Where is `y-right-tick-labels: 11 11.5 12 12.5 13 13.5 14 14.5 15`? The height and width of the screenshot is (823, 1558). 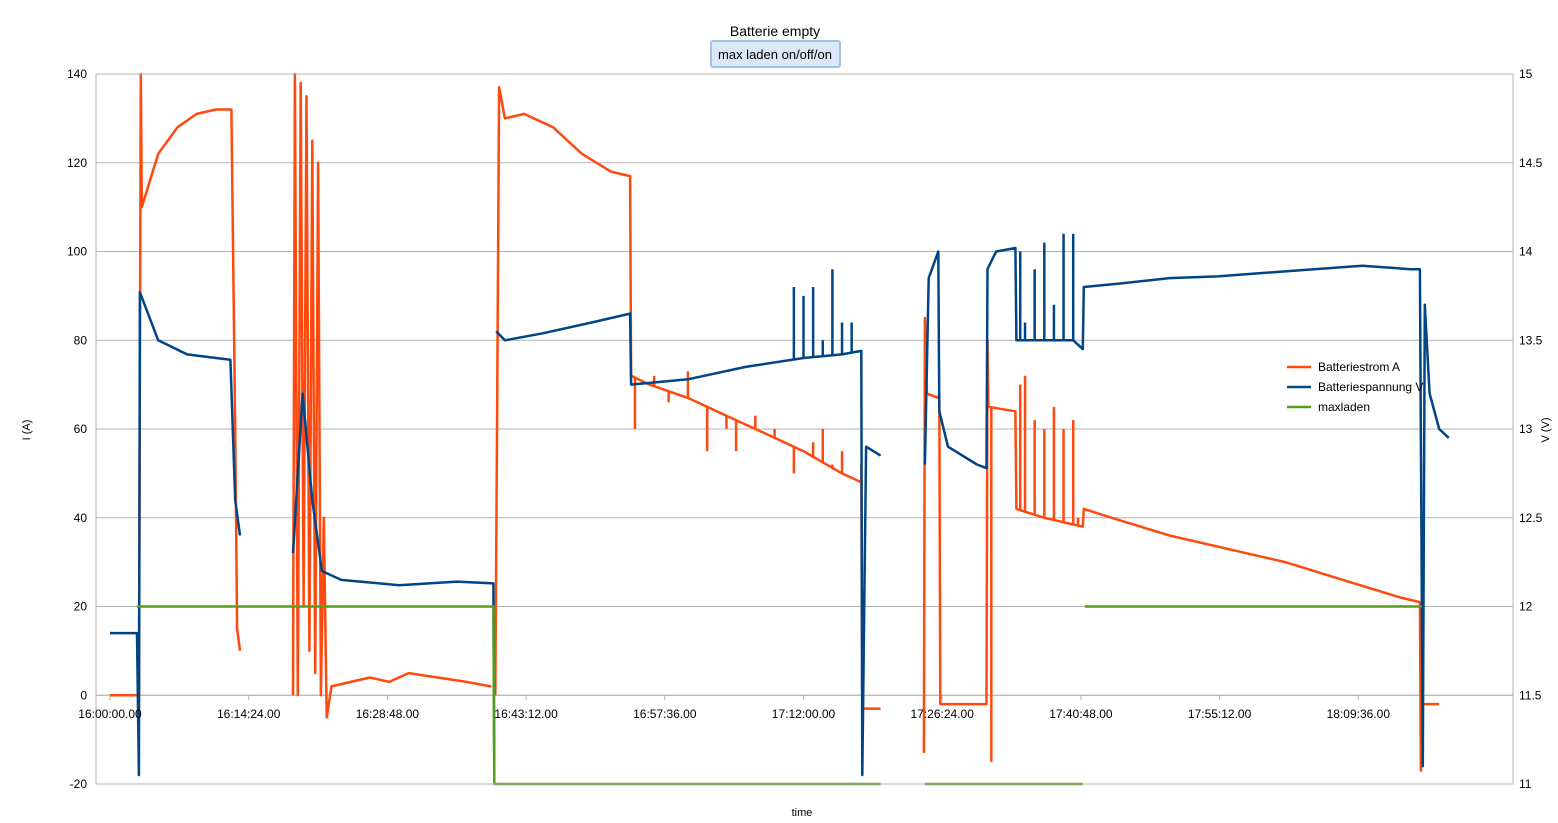 y-right-tick-labels: 11 11.5 12 12.5 13 13.5 14 14.5 15 is located at coordinates (1531, 429).